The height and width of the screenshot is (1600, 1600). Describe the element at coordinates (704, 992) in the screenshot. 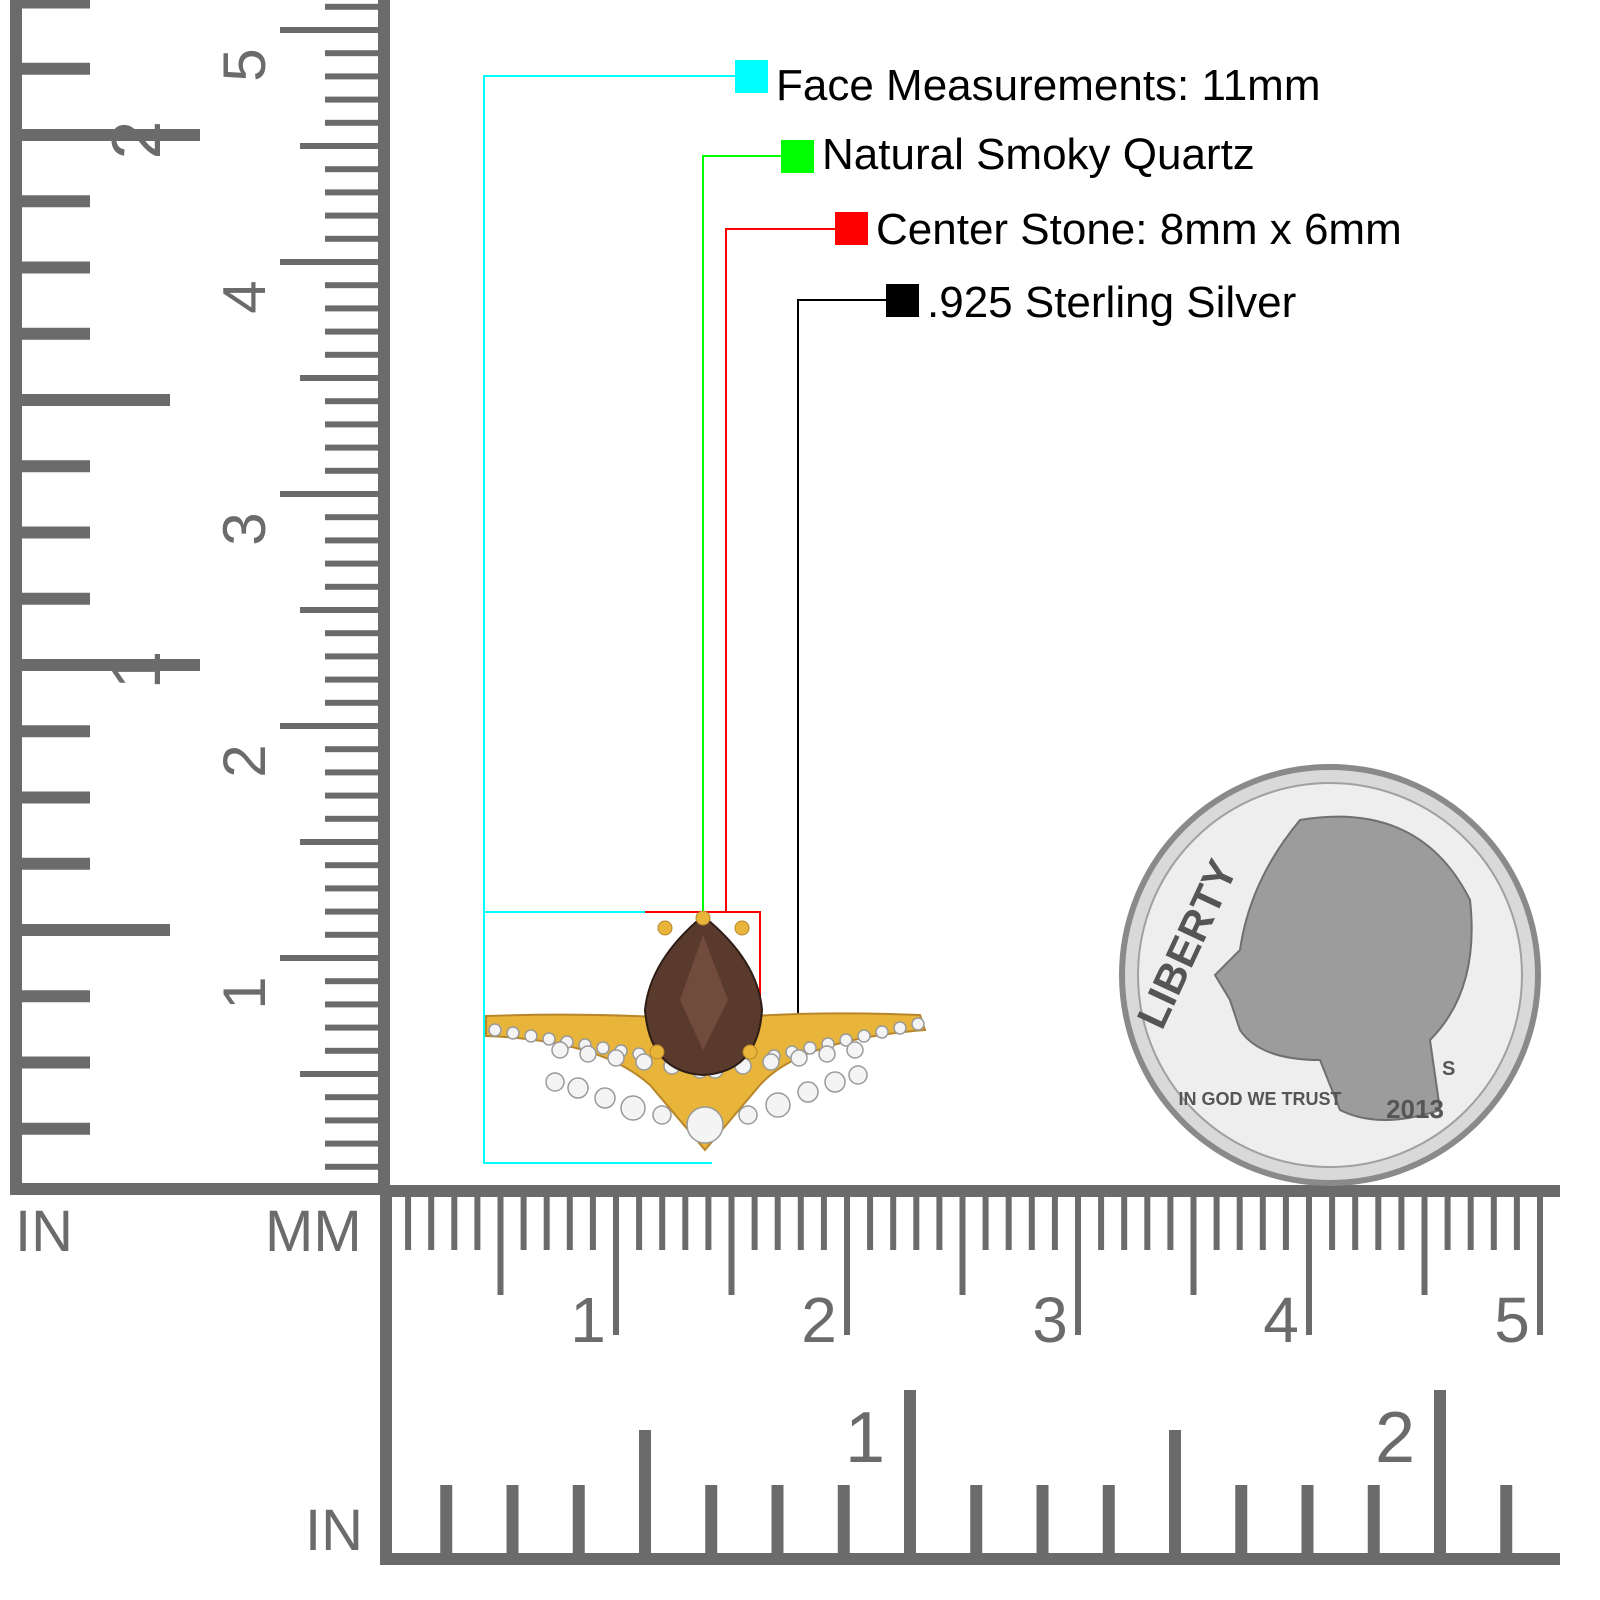

I see `stone-facet` at that location.